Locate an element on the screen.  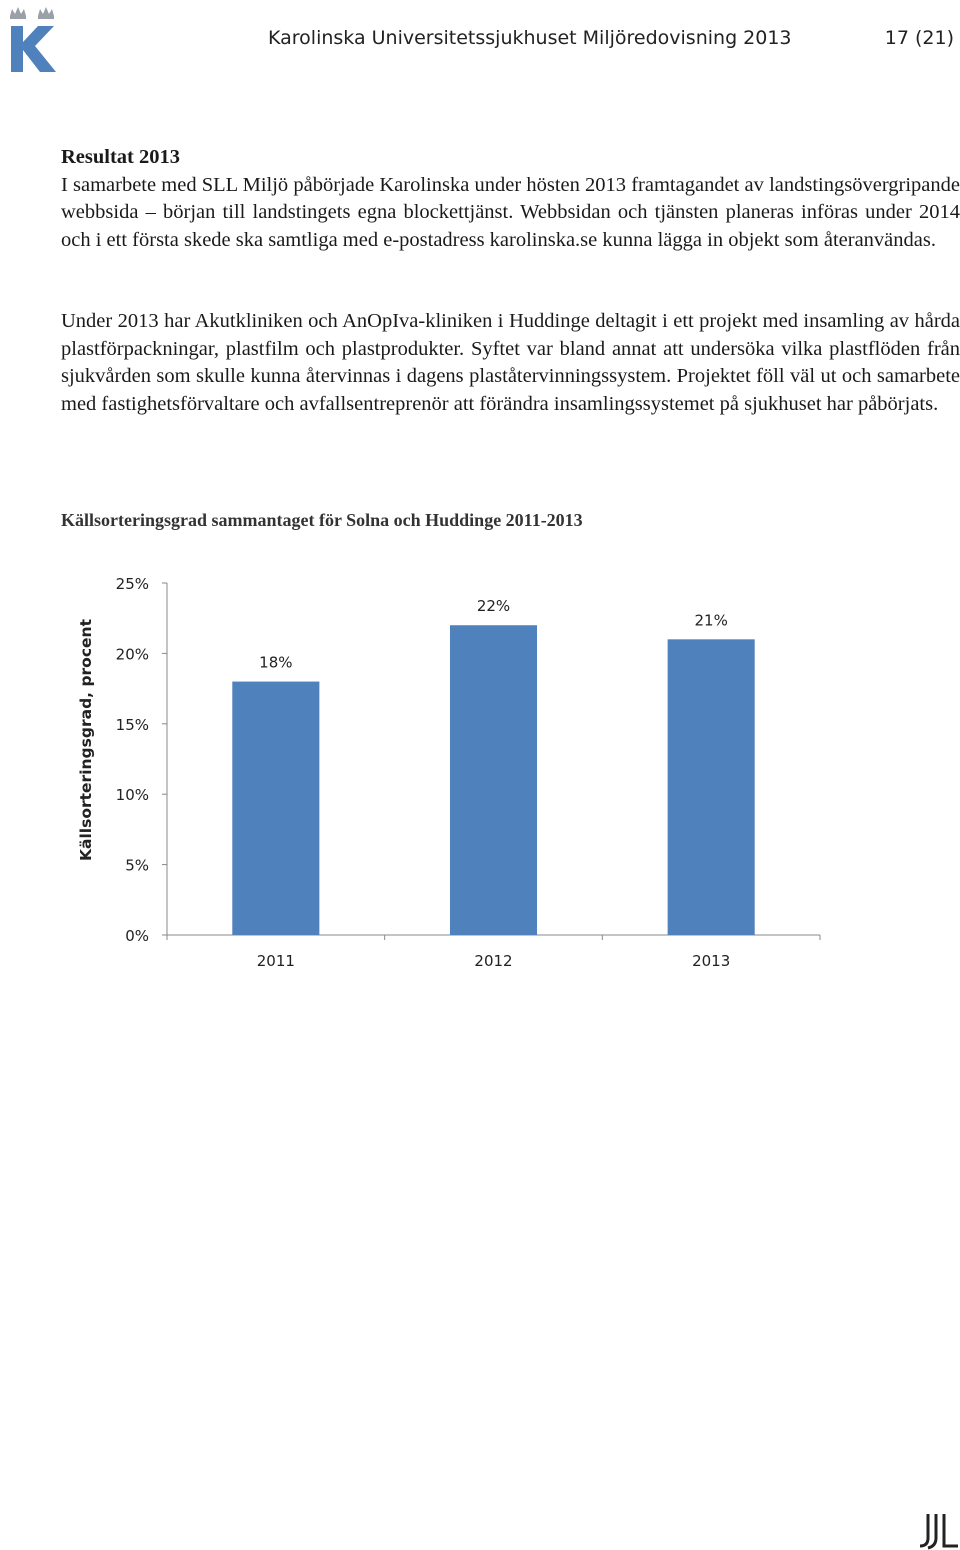
y-axis-label: Källsorteringsgrad, procent is located at coordinates (86, 739).